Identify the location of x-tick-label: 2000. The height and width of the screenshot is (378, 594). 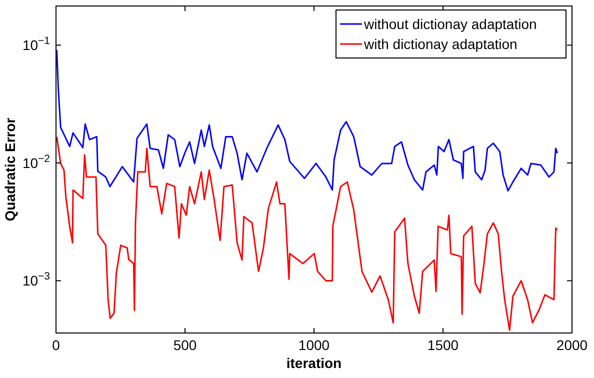
(572, 345).